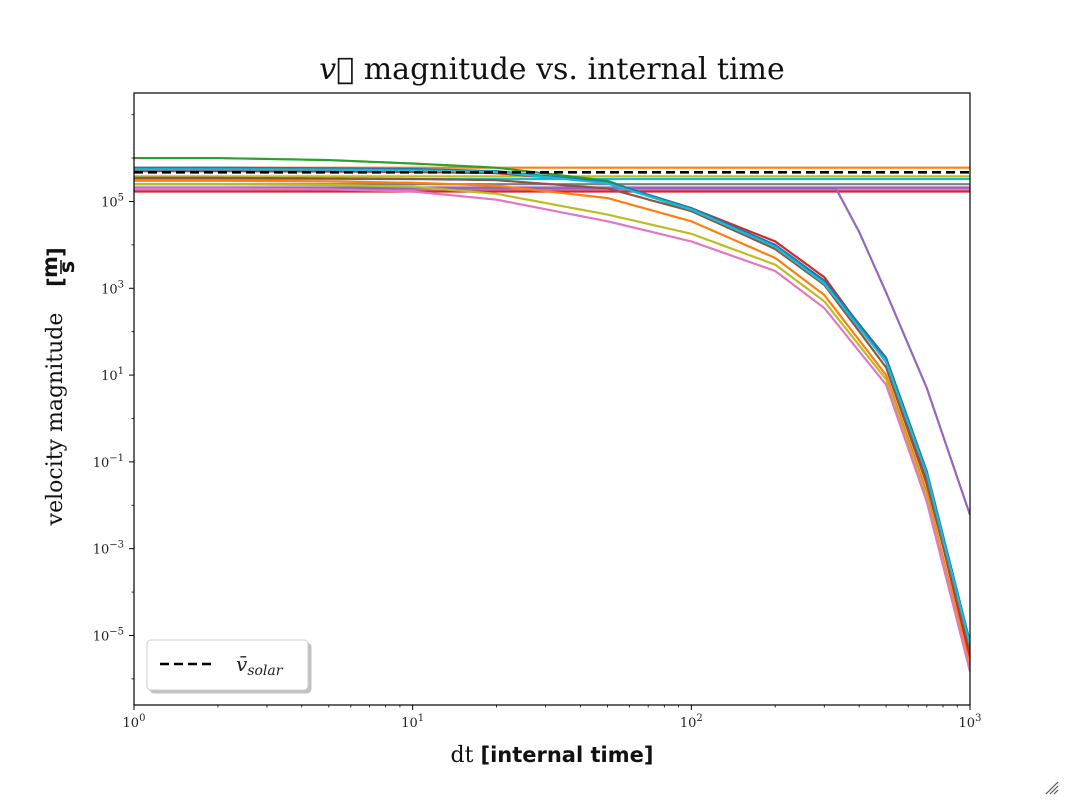 The width and height of the screenshot is (1075, 805). Describe the element at coordinates (336, 69) in the screenshot. I see `title-vector-symbol: v⃗` at that location.